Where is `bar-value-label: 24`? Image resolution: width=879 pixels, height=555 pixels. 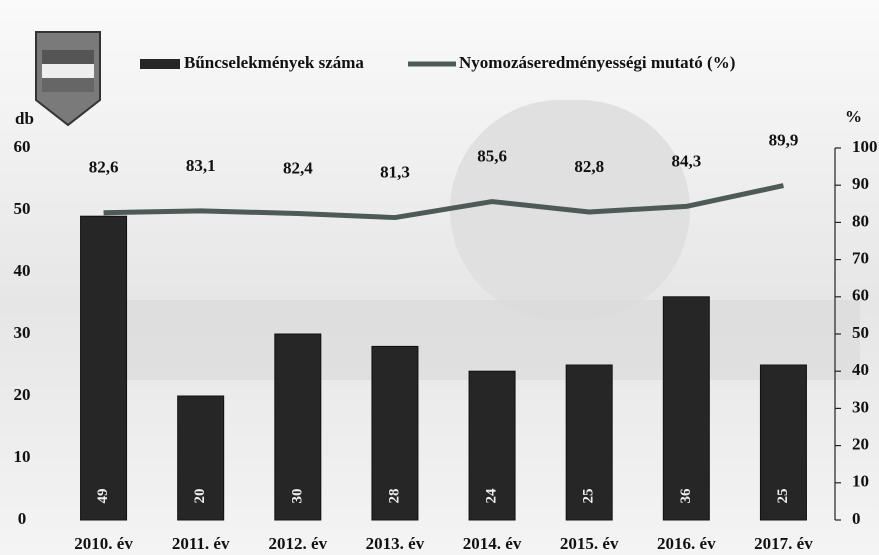 bar-value-label: 24 is located at coordinates (492, 496).